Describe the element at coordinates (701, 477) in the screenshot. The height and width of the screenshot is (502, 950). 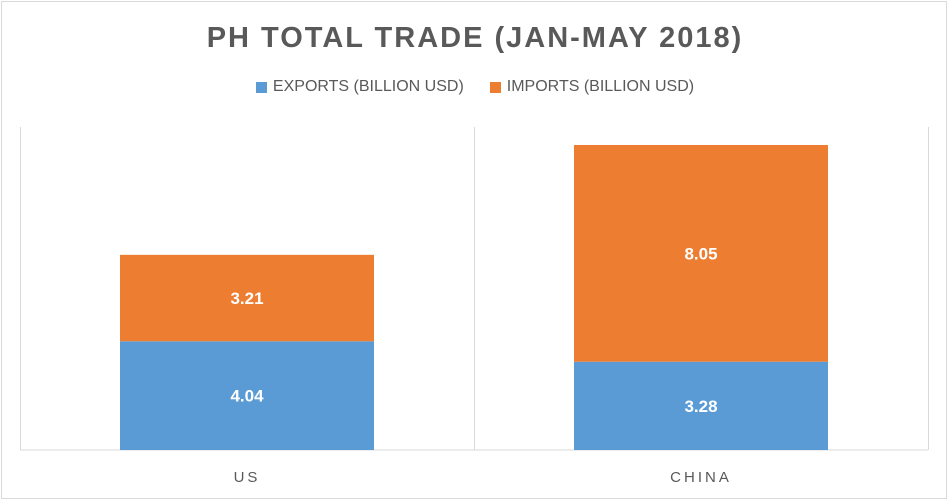
I see `category-label-china: CHINA` at that location.